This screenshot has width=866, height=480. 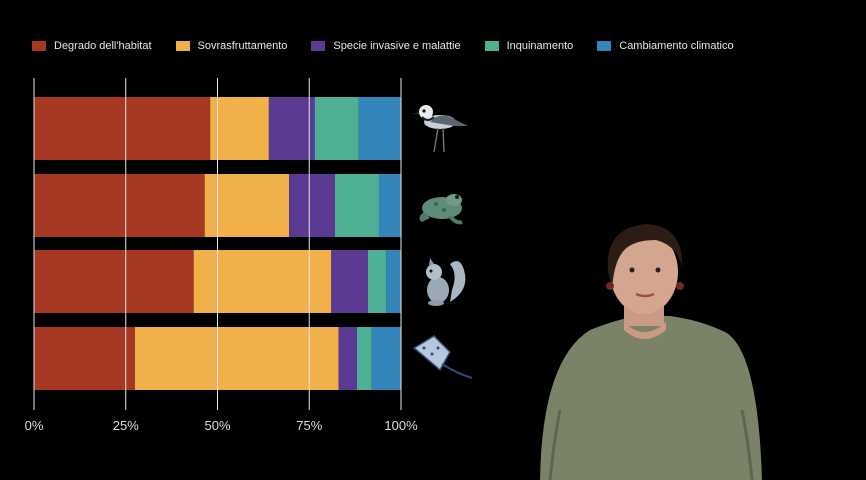 I want to click on legend-item: Sovrasfruttamento, so click(x=231, y=46).